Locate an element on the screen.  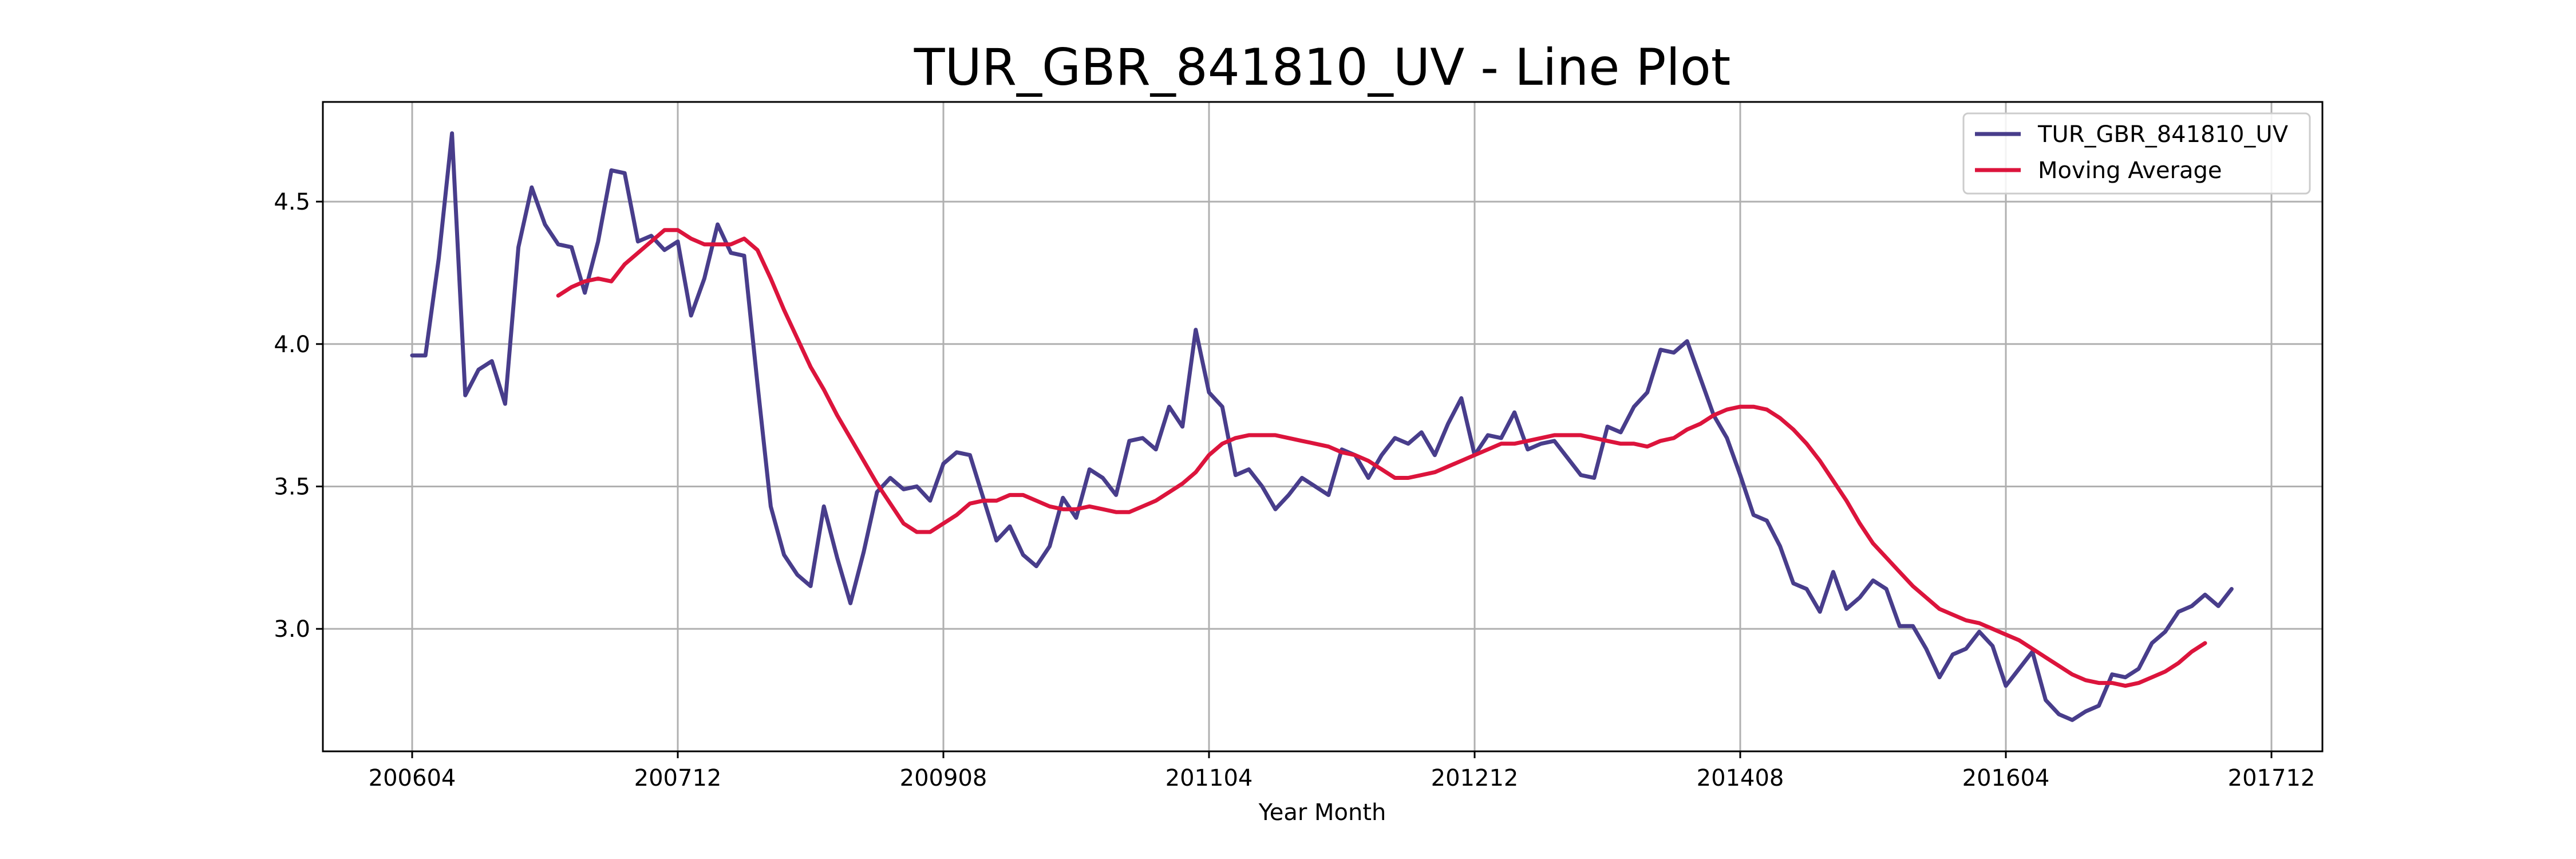
x-tick-label: 201604 is located at coordinates (2006, 778).